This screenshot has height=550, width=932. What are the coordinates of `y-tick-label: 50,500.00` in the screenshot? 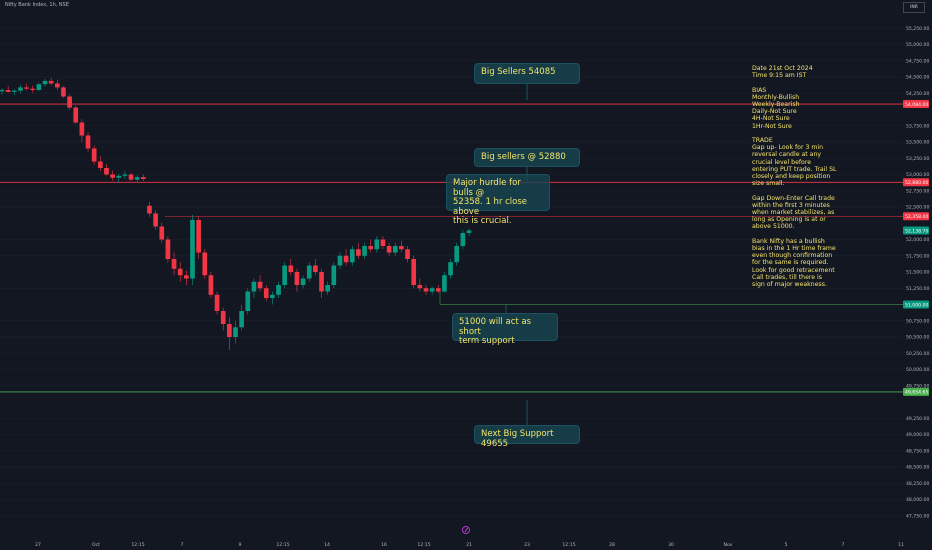 It's located at (917, 338).